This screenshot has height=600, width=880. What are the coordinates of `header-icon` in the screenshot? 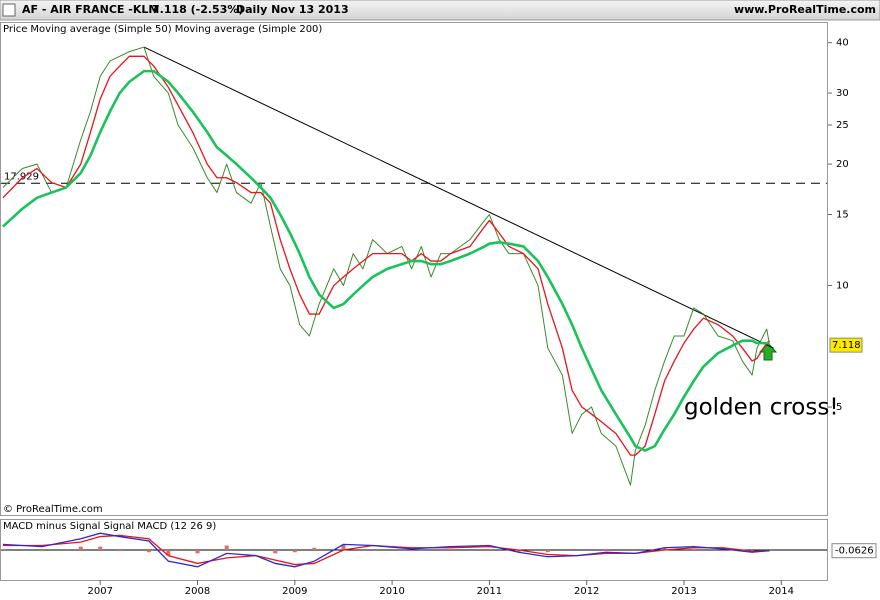 It's located at (9, 10).